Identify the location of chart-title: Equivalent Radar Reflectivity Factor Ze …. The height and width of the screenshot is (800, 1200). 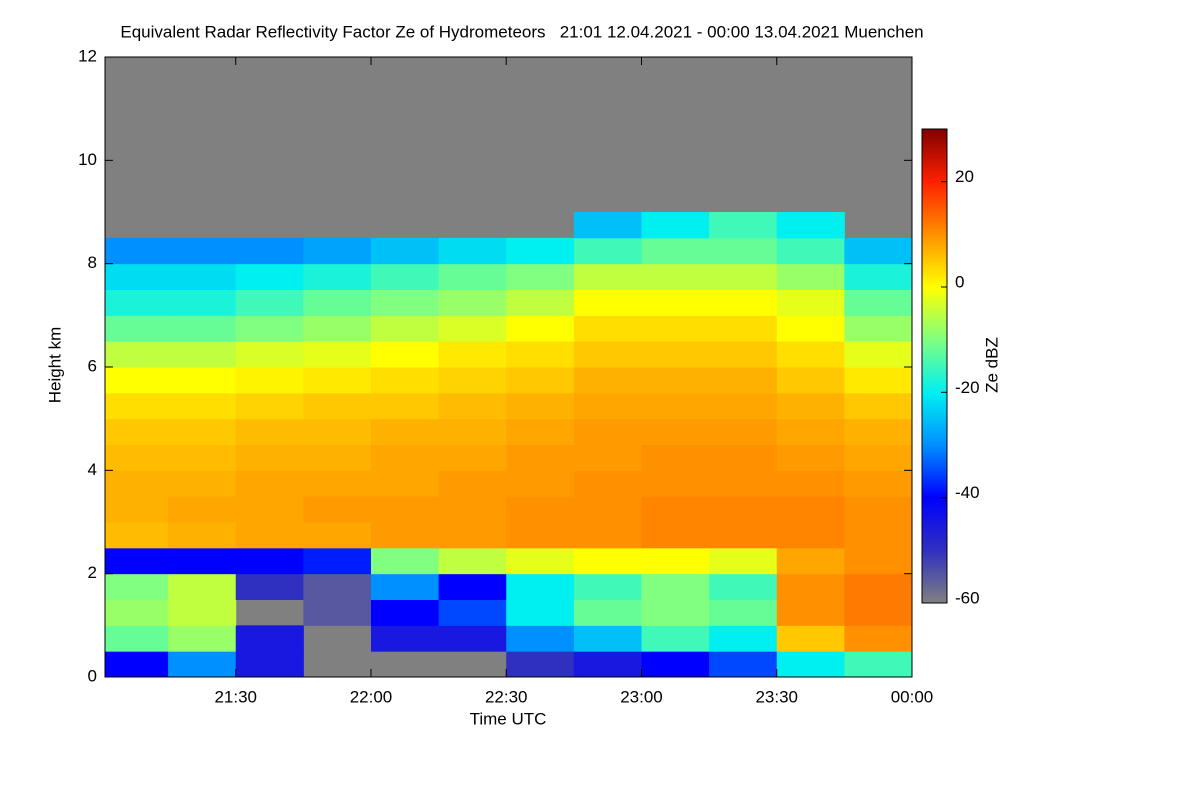
(521, 31).